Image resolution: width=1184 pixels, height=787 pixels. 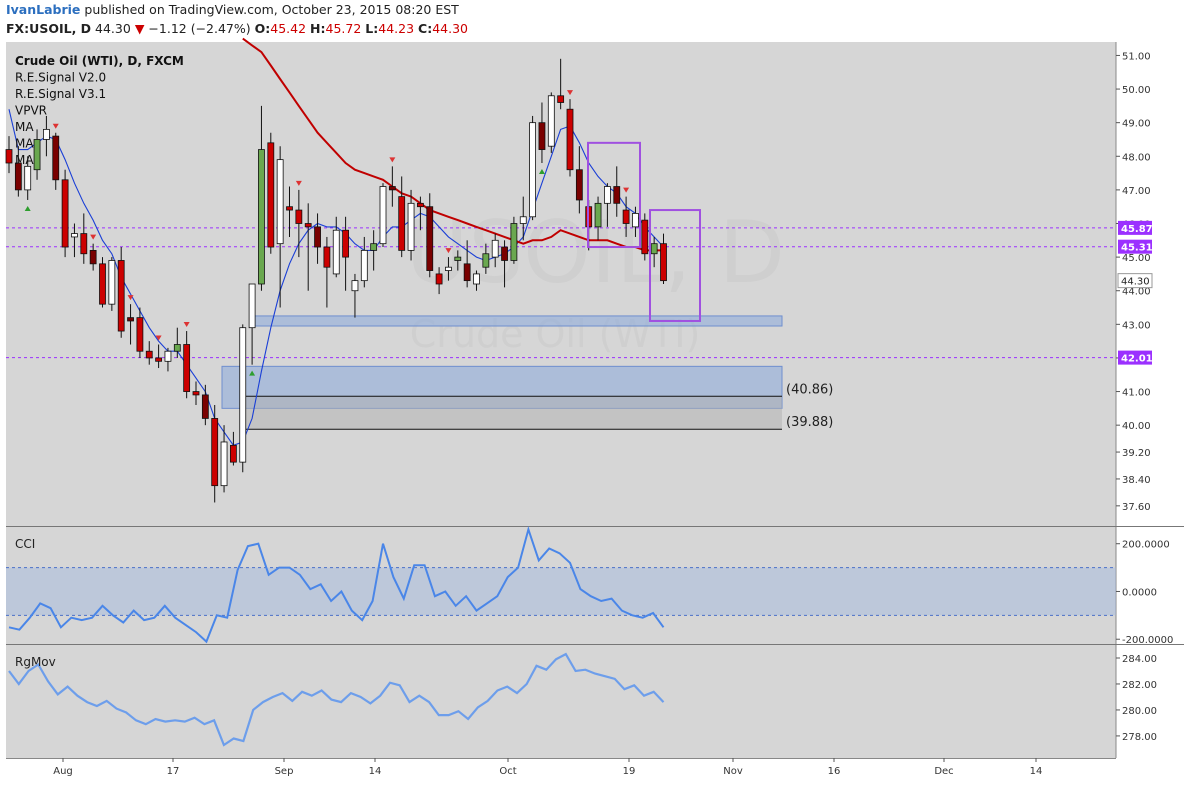 What do you see at coordinates (512, 413) in the screenshot?
I see `support-zone` at bounding box center [512, 413].